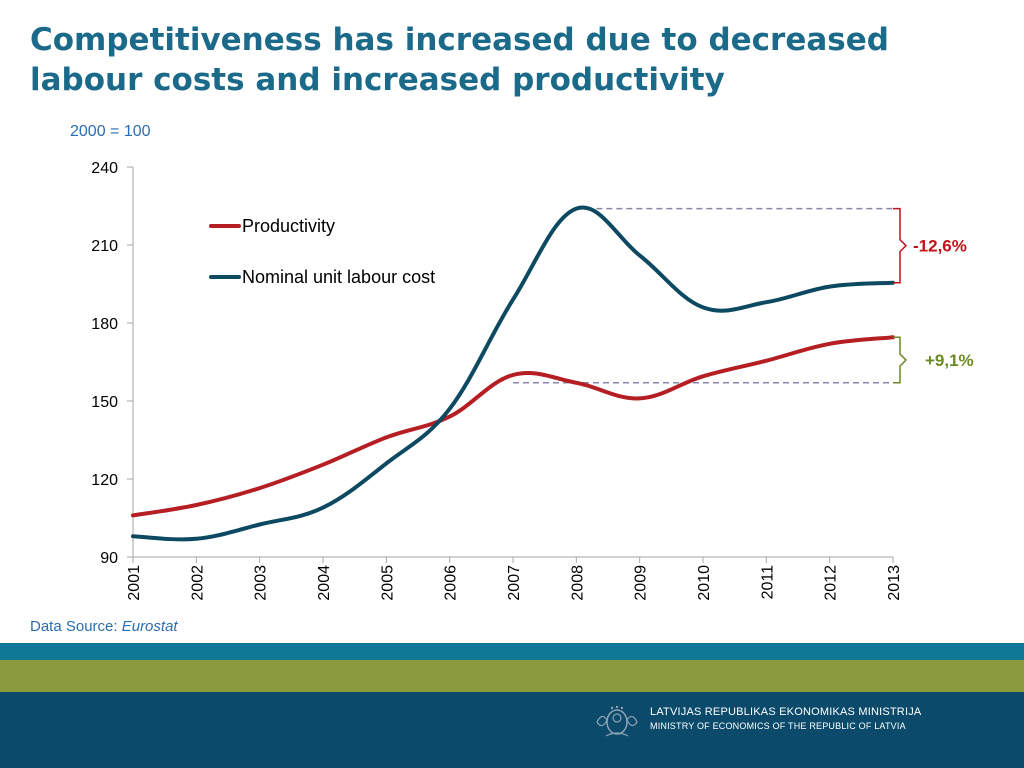 The height and width of the screenshot is (768, 1024). I want to click on annotation-productivity-change: +9,1%, so click(949, 360).